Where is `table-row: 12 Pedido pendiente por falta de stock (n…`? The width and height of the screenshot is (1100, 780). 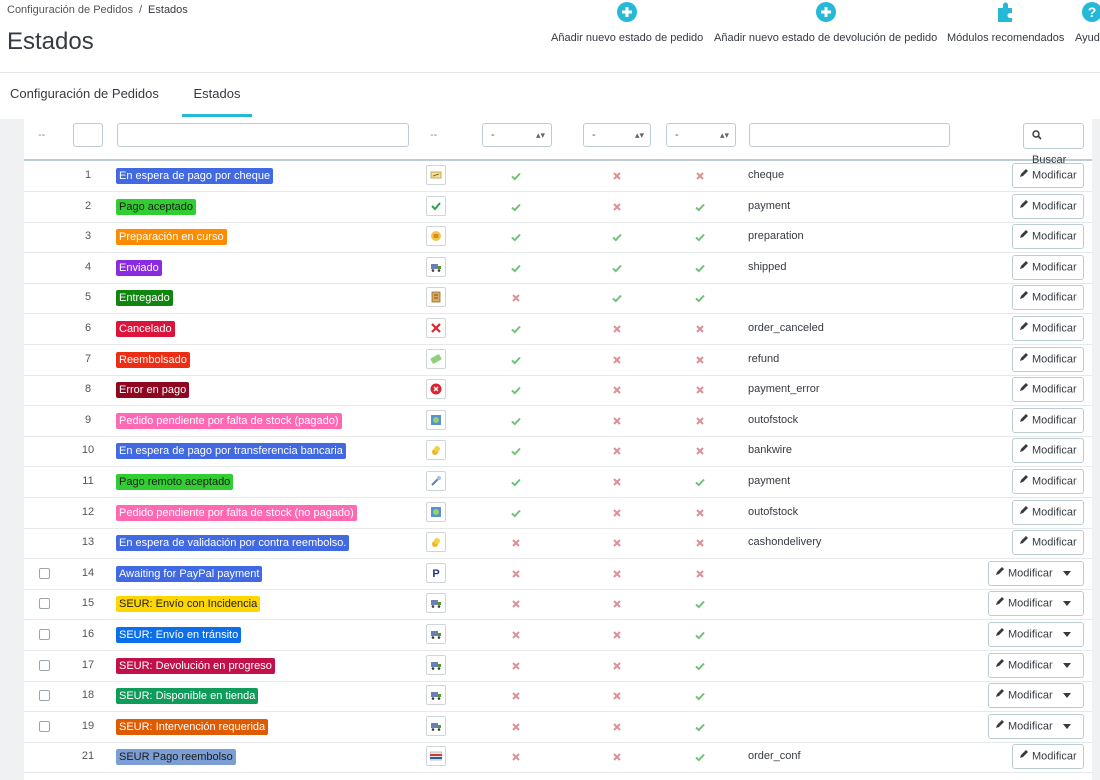
table-row: 12 Pedido pendiente por falta de stock (n… is located at coordinates (558, 513).